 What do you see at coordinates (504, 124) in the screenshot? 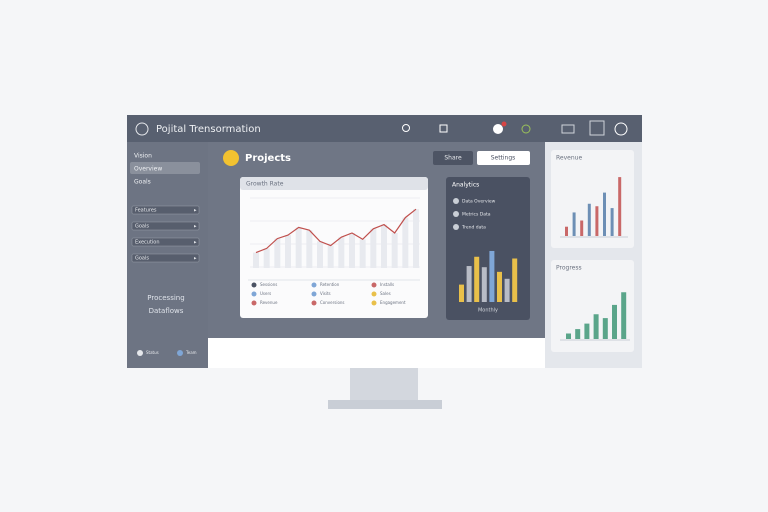
I see `notification-badge` at bounding box center [504, 124].